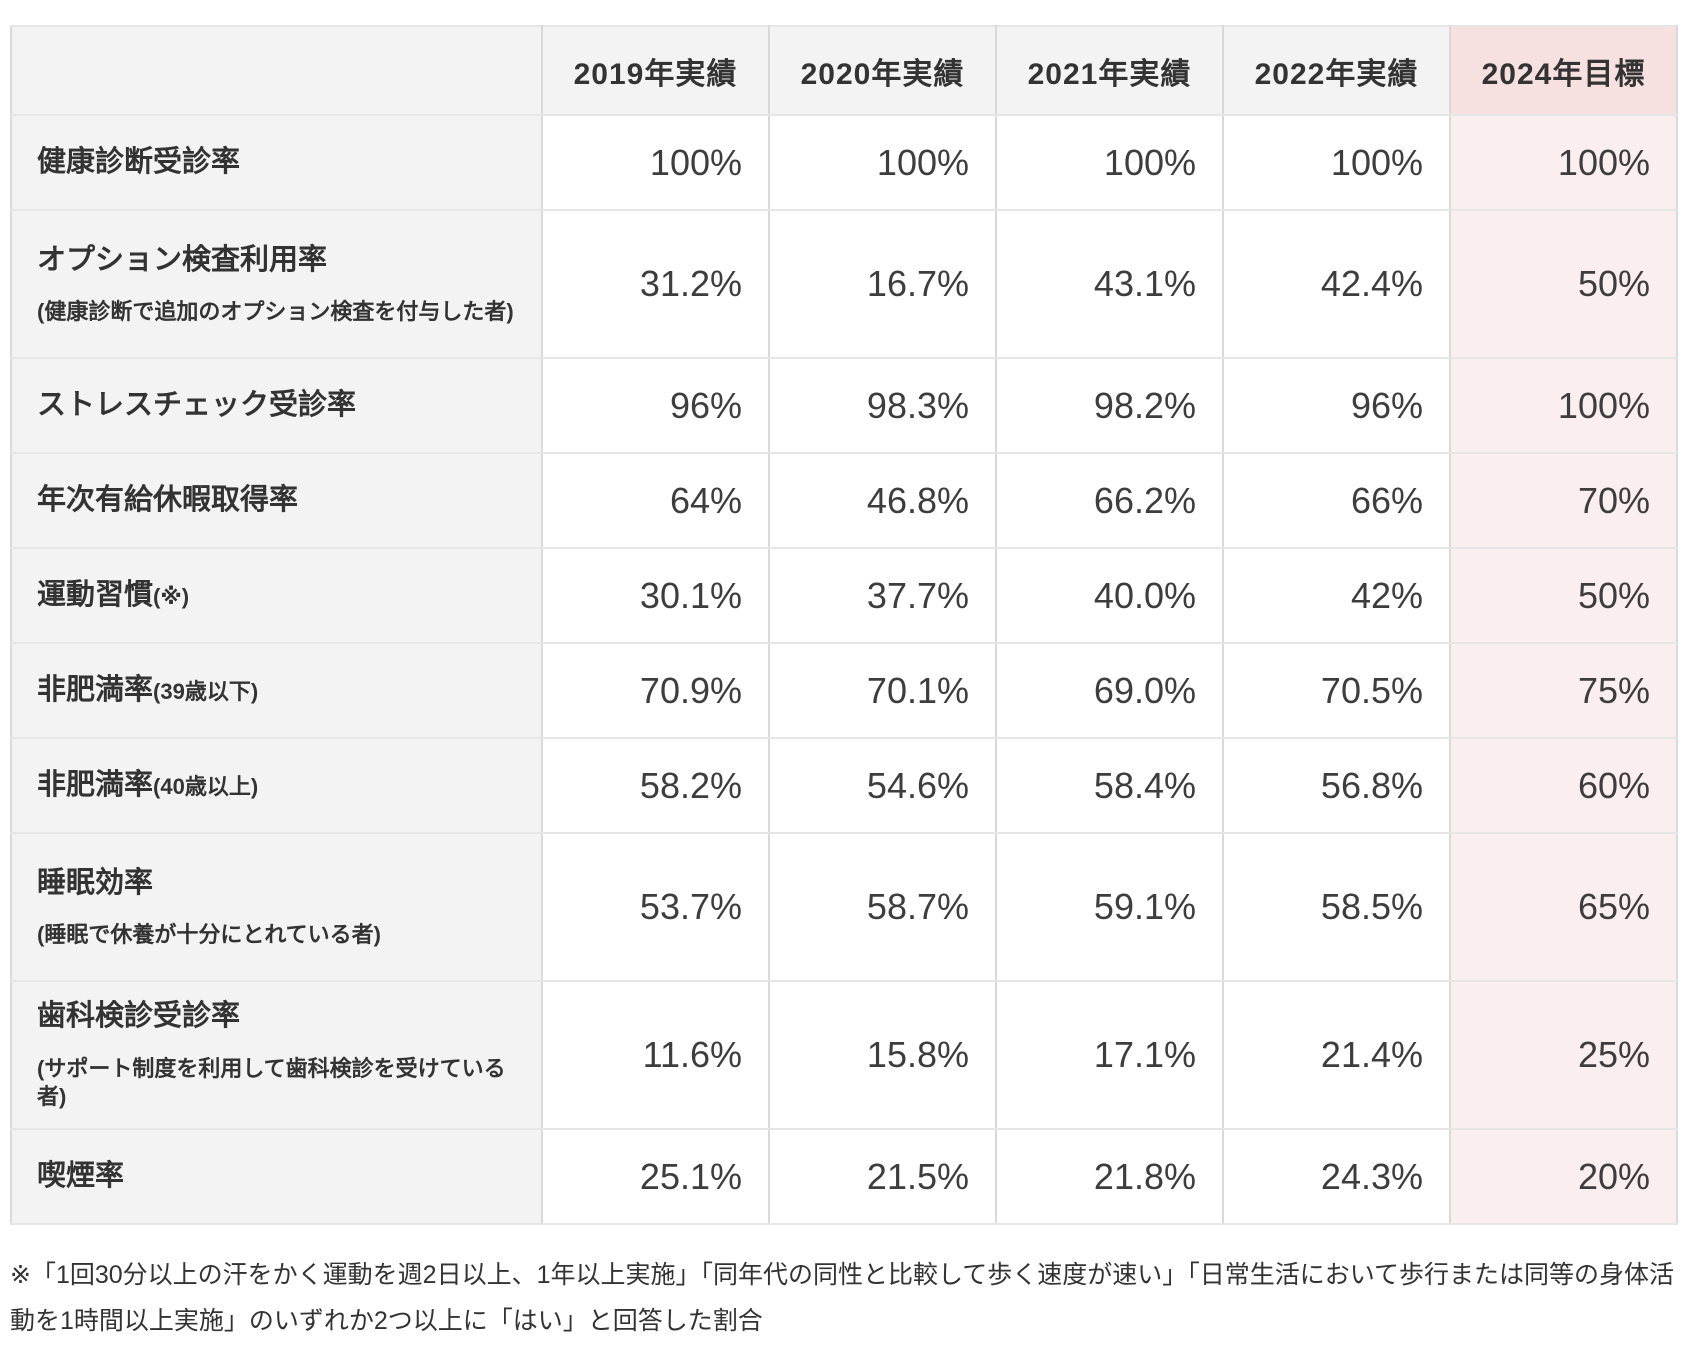 The image size is (1693, 1350). I want to click on value-2022: 96%, so click(1336, 405).